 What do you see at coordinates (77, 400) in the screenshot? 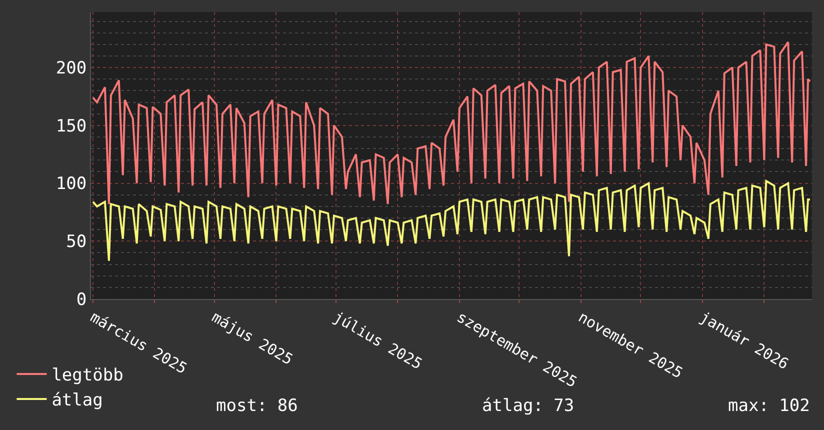
I see `legend-label: átlag` at bounding box center [77, 400].